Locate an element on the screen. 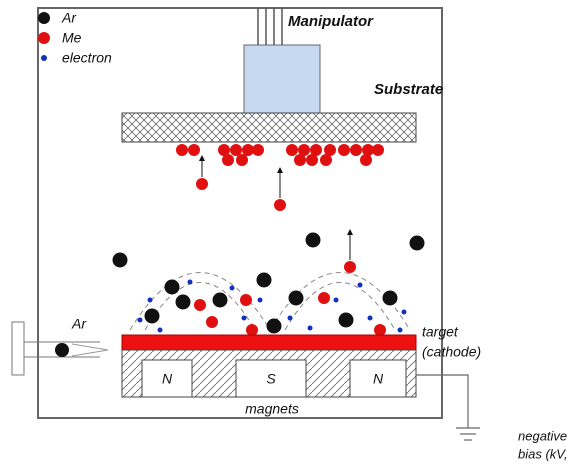  manipulator-block is located at coordinates (282, 79).